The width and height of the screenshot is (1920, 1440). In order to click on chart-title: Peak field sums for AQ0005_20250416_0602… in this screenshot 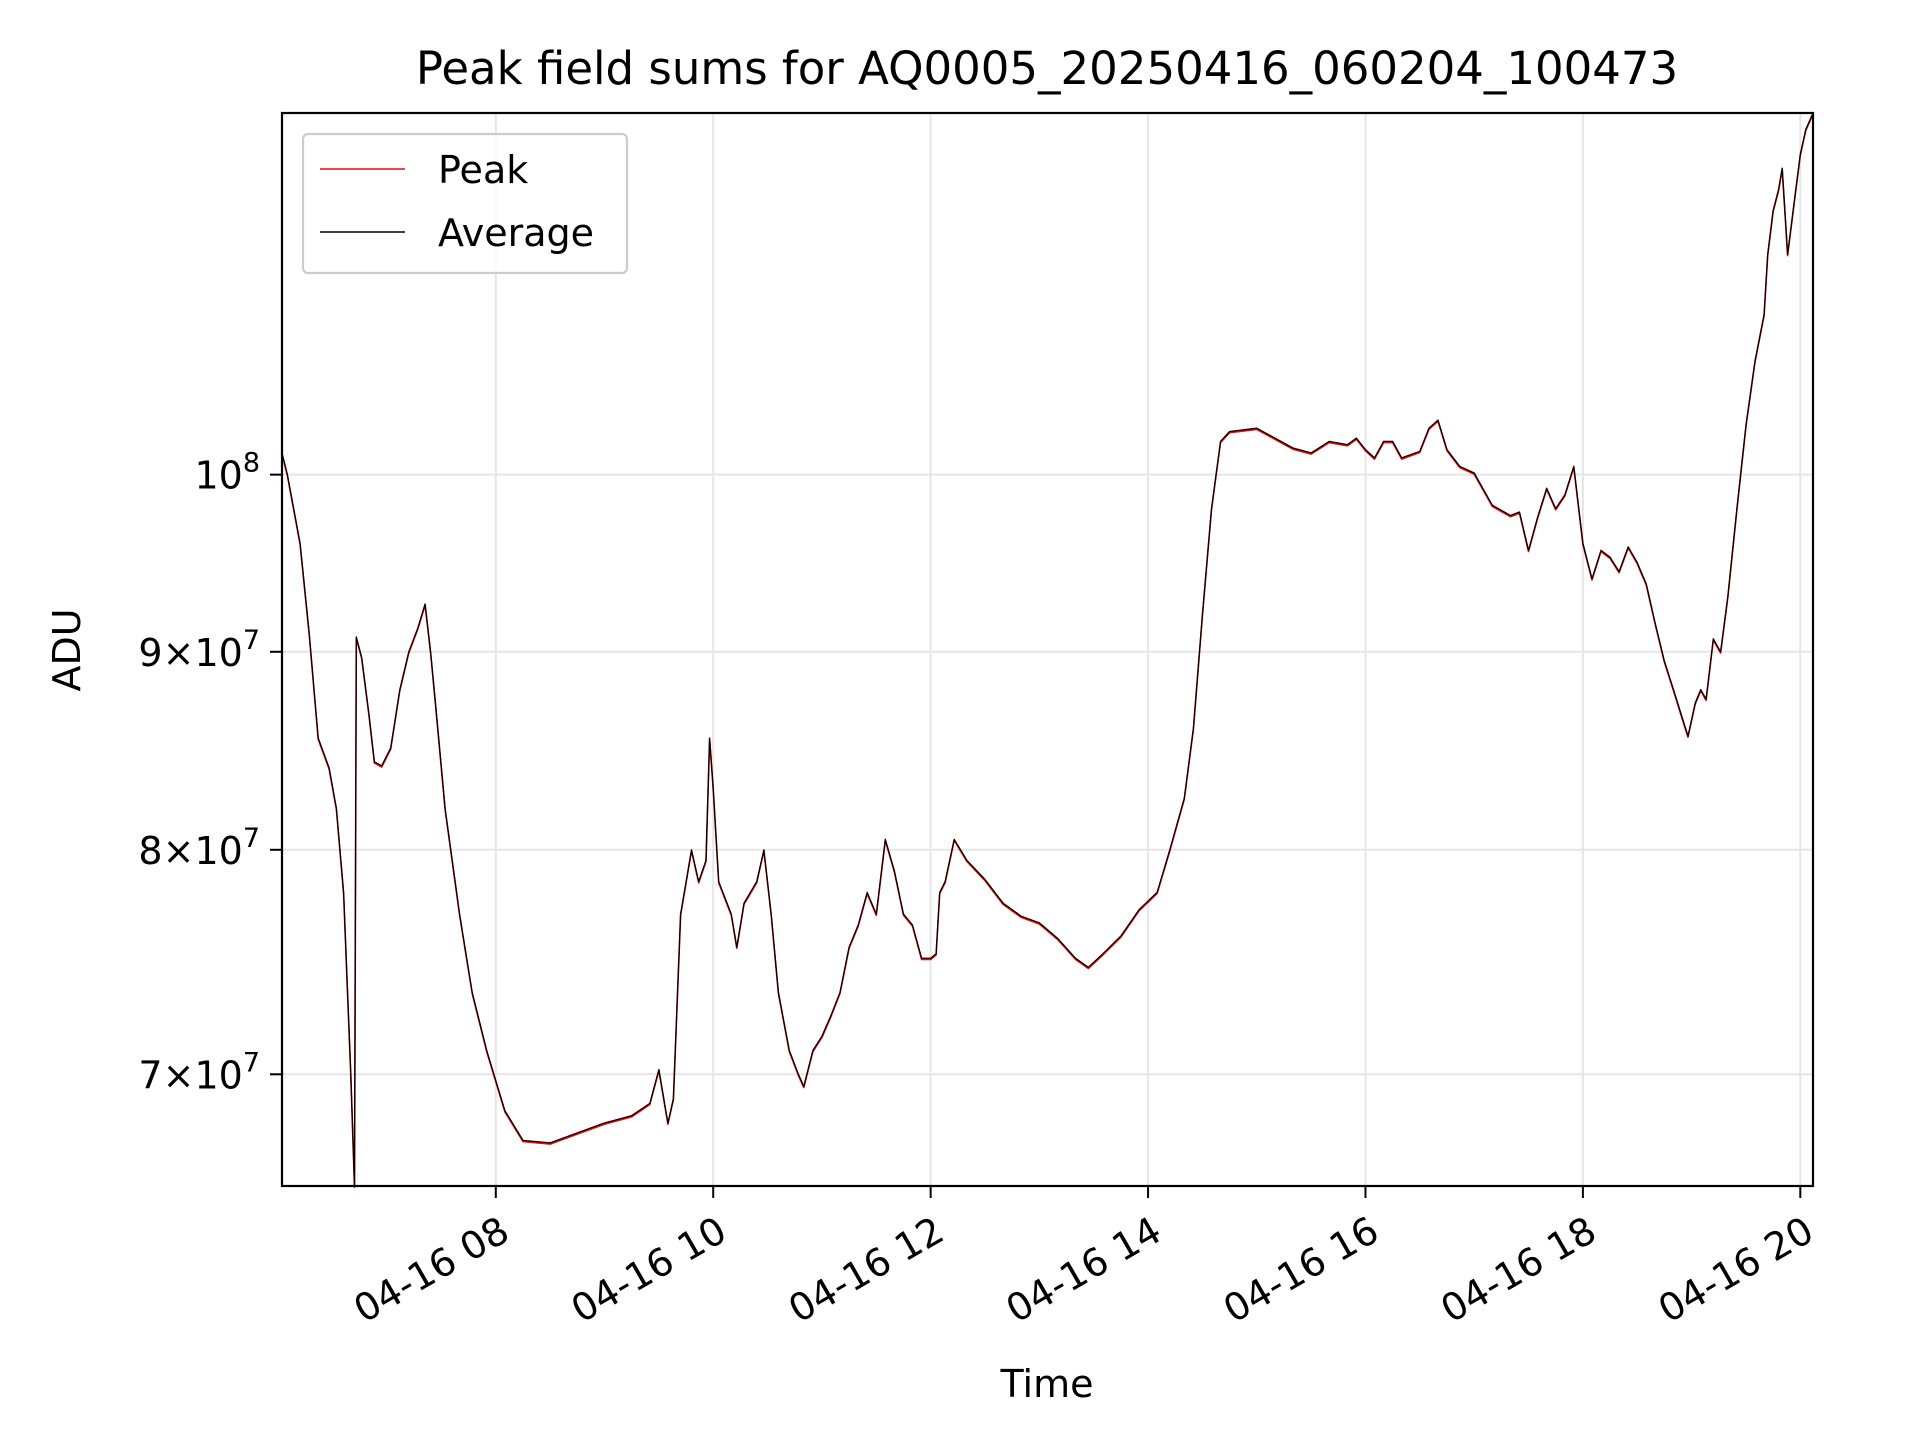, I will do `click(1047, 68)`.